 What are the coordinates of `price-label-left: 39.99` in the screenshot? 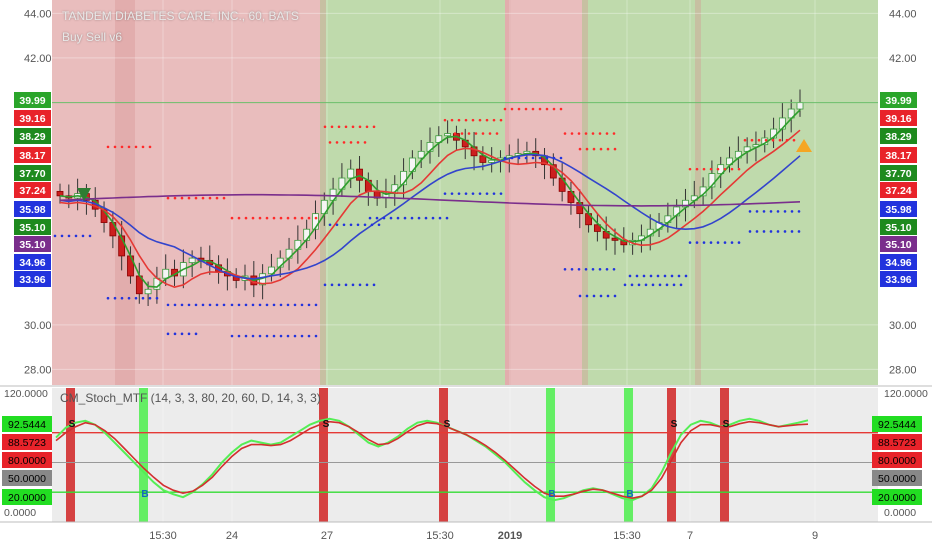 It's located at (32, 101).